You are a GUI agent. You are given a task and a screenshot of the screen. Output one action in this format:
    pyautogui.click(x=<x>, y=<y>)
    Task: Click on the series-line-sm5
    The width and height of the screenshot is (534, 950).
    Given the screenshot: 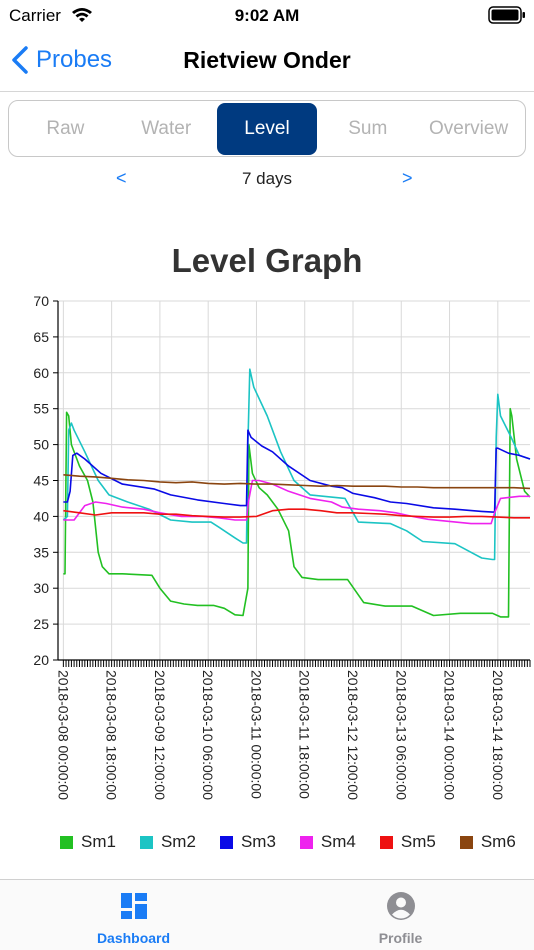 What is the action you would take?
    pyautogui.click(x=296, y=513)
    